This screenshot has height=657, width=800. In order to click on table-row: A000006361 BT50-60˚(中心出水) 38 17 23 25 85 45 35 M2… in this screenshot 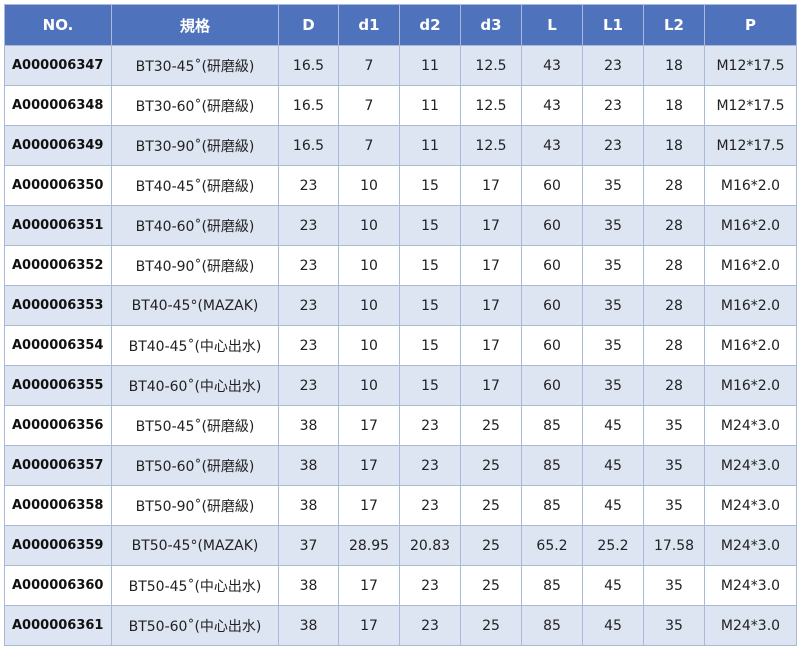, I will do `click(400, 625)`.